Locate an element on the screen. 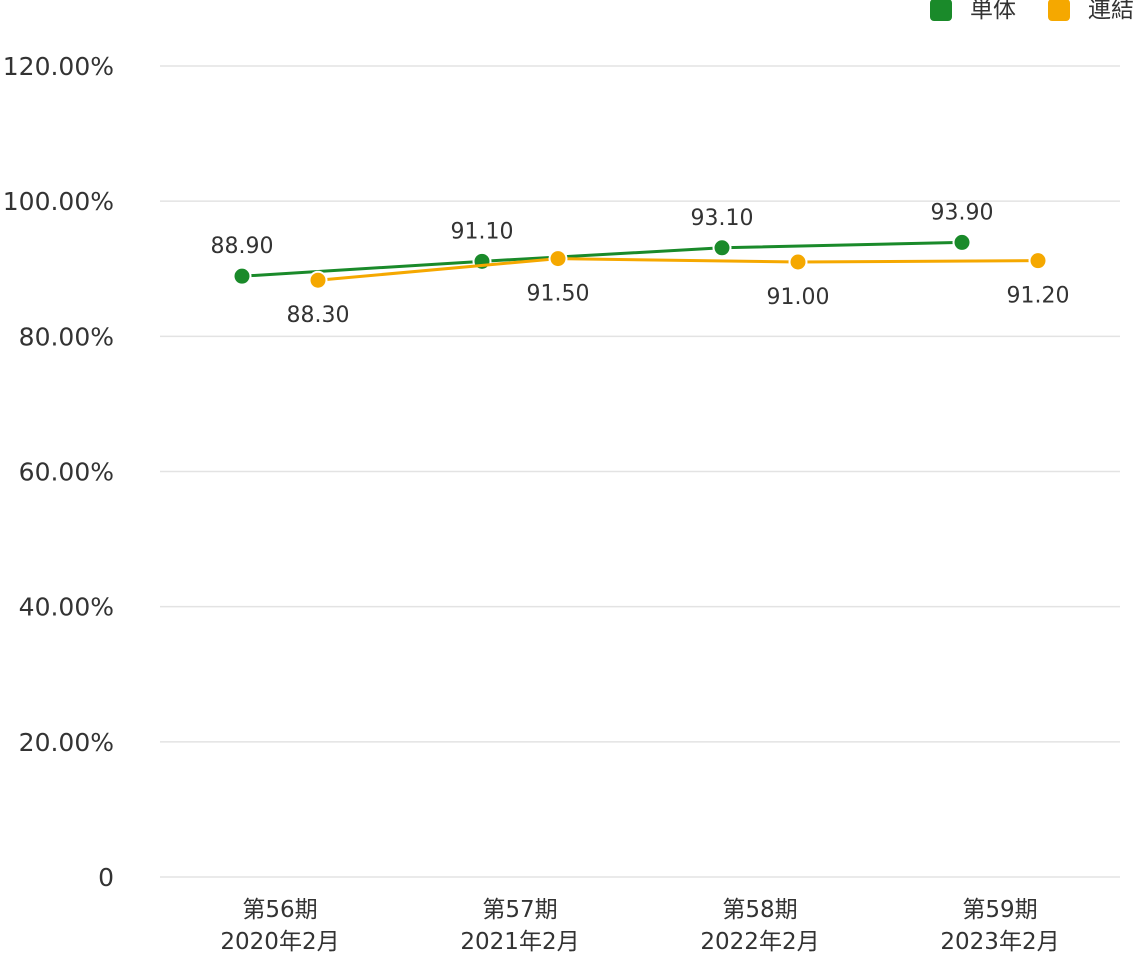 The width and height of the screenshot is (1140, 960). y-tick-label: 120.00% is located at coordinates (58, 66).